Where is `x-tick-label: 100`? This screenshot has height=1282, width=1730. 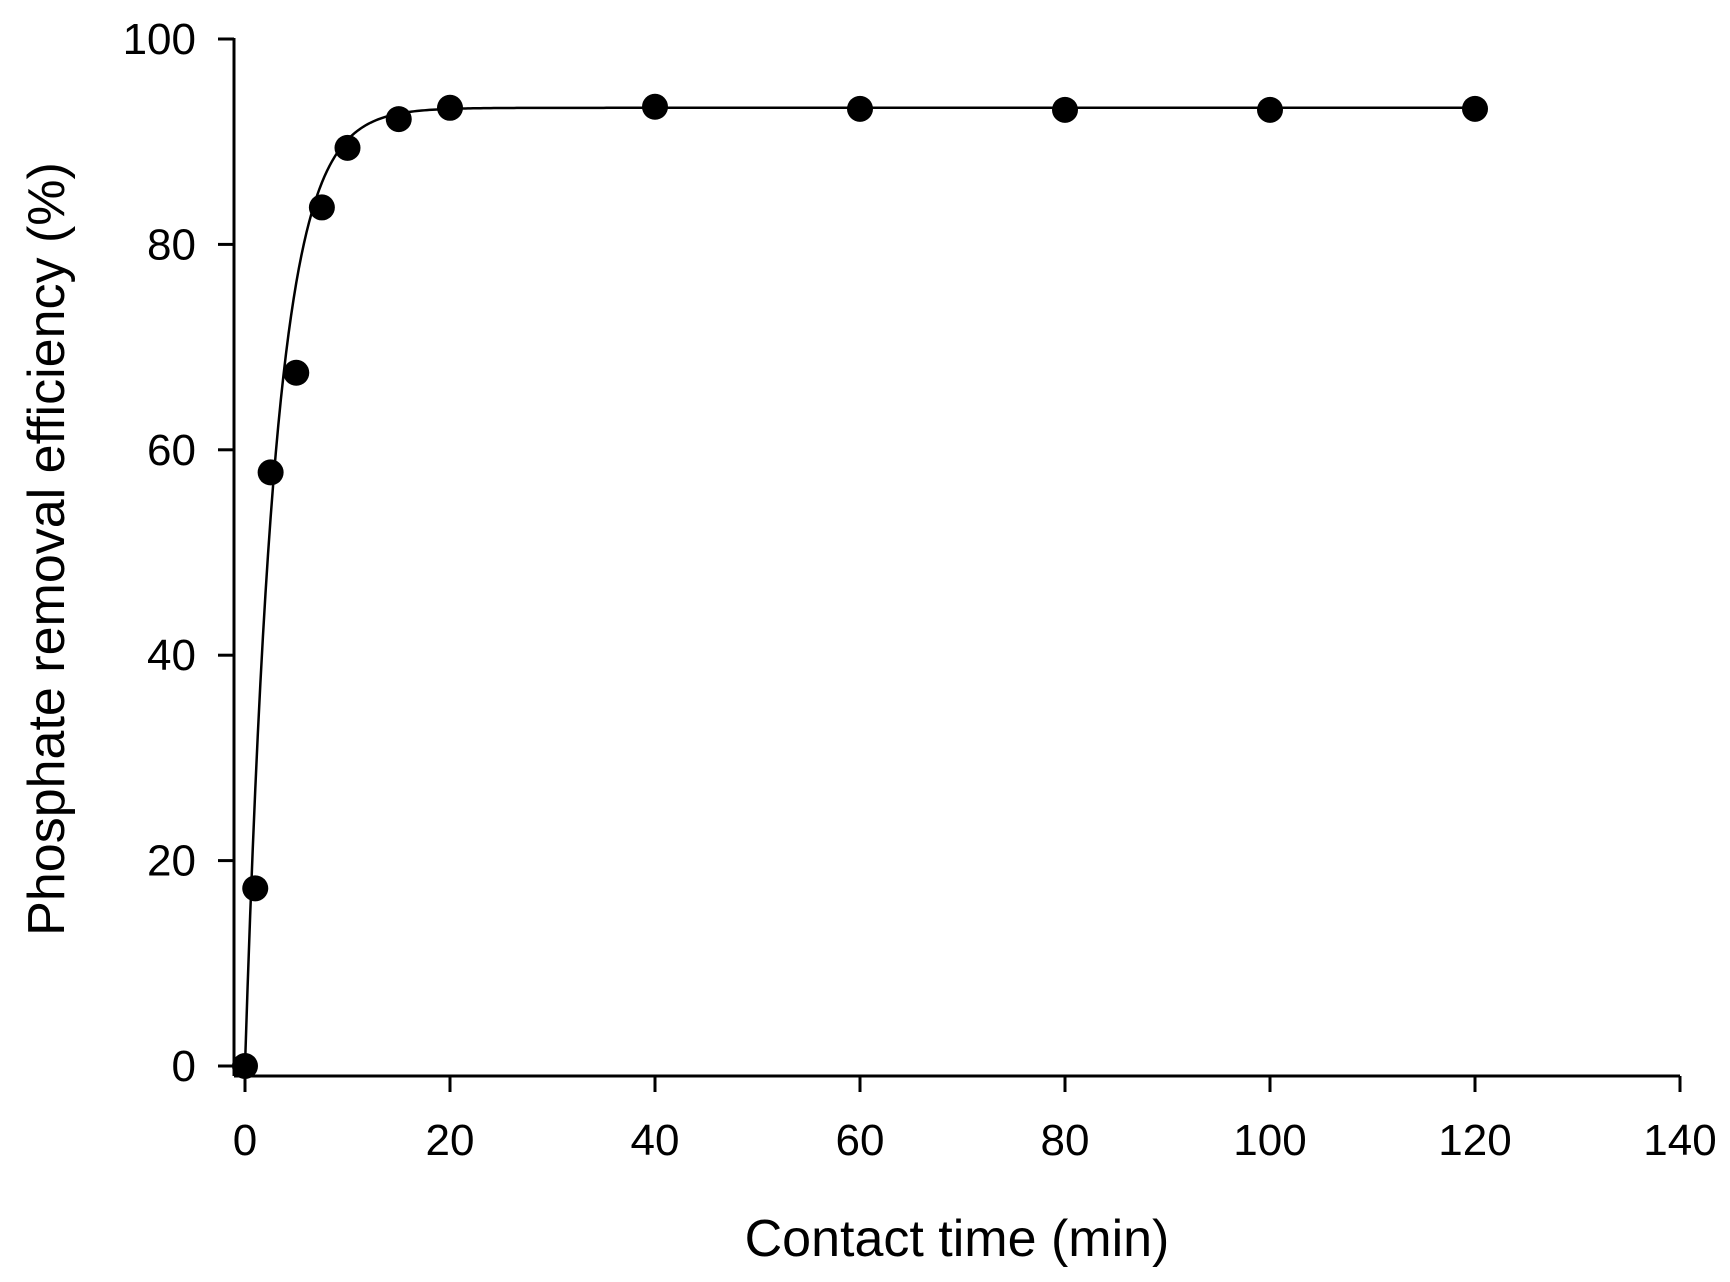
x-tick-label: 100 is located at coordinates (1269, 1140).